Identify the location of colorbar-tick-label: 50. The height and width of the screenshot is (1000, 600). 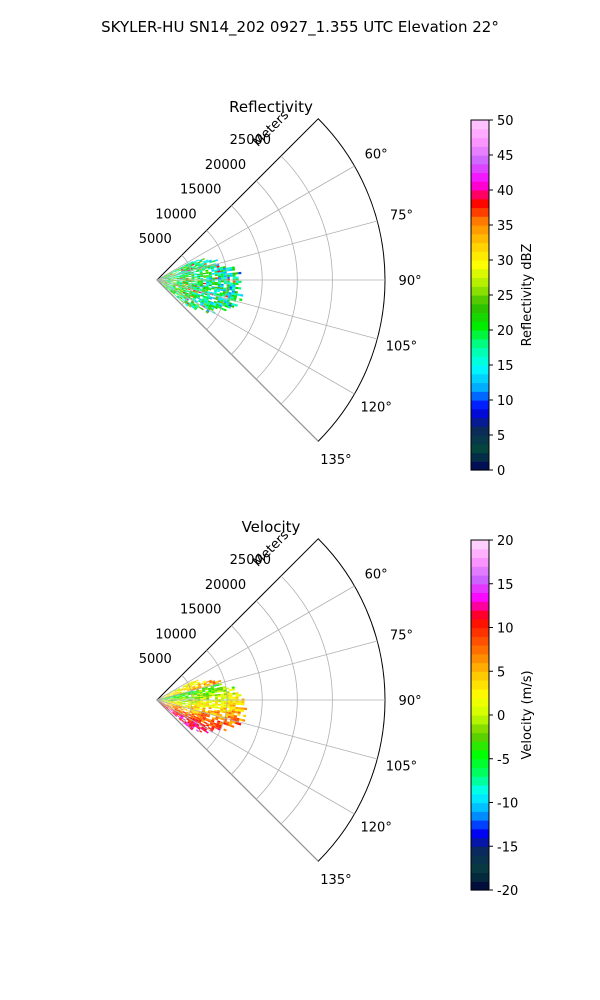
(505, 121).